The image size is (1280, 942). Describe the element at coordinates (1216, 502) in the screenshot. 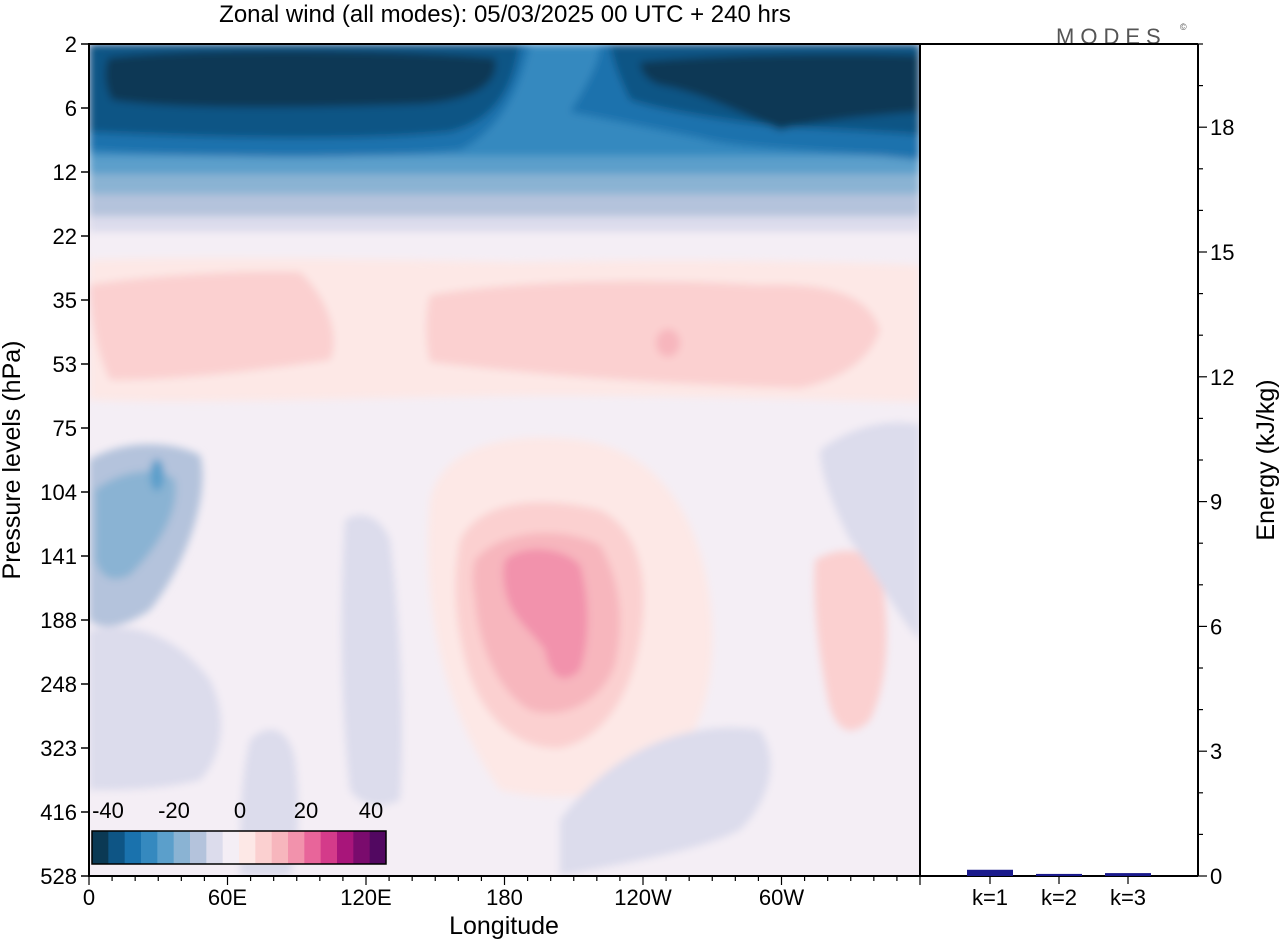

I see `energy-tick-label: 9` at that location.